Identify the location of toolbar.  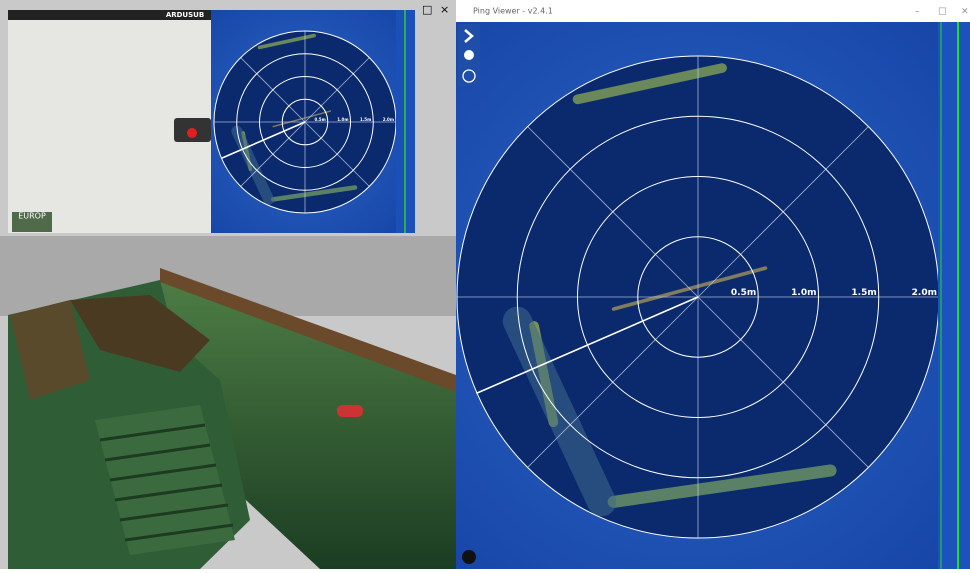
(109, 15).